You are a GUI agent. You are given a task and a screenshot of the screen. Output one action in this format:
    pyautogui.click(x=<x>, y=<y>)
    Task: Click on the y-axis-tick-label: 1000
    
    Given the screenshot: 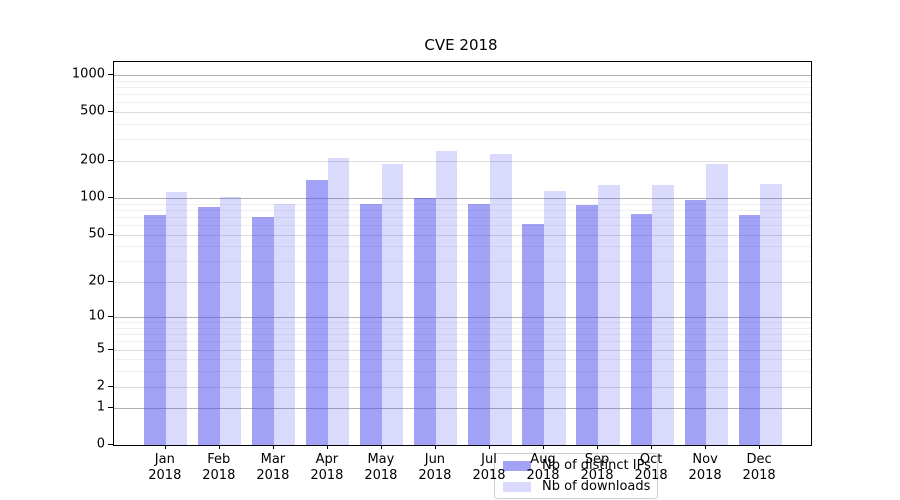 What is the action you would take?
    pyautogui.click(x=88, y=74)
    